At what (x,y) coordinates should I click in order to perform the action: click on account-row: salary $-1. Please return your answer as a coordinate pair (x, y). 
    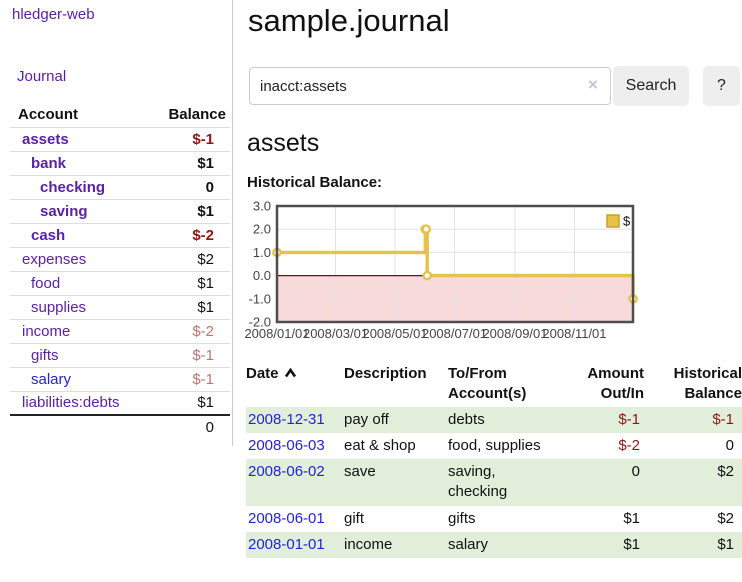
    Looking at the image, I should click on (120, 379).